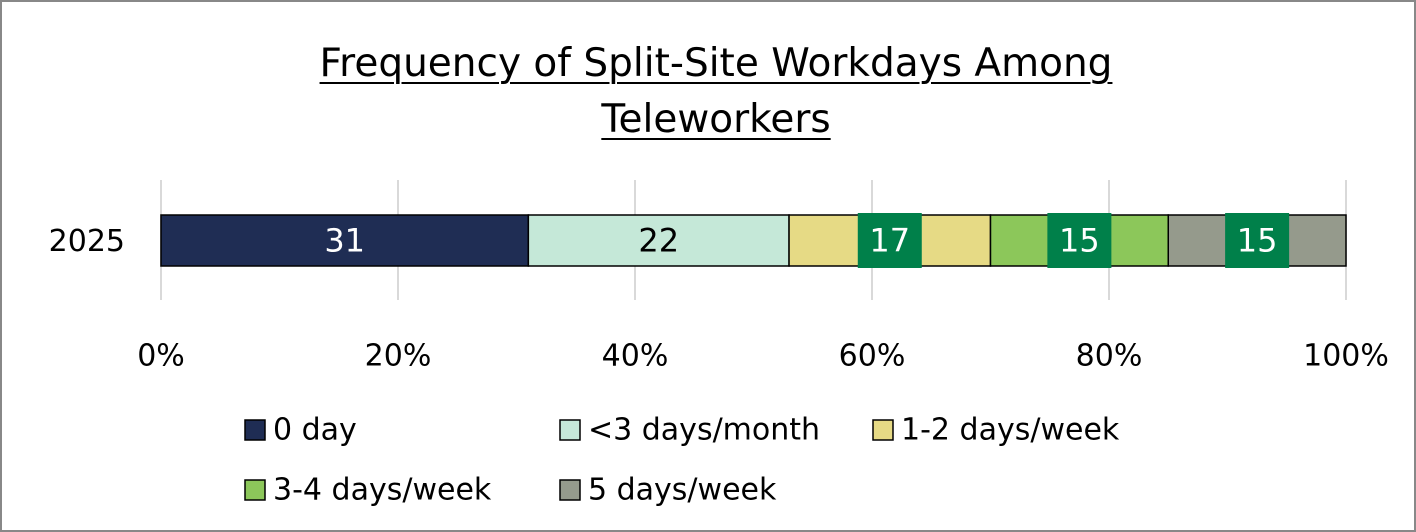 The height and width of the screenshot is (532, 1416). I want to click on data-label: 17, so click(889, 241).